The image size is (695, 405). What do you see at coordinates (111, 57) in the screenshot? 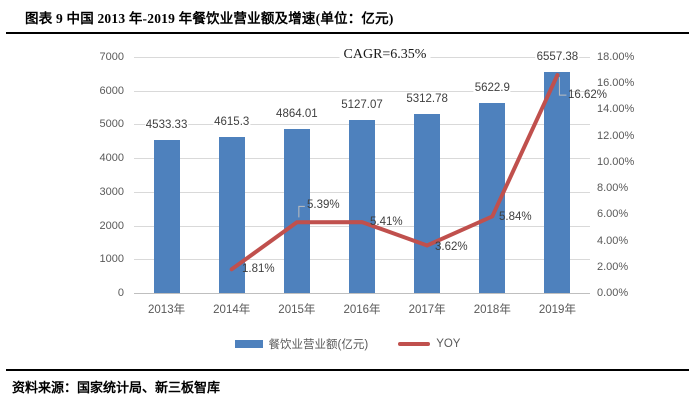
I see `y-axis-tick-left: 7000` at bounding box center [111, 57].